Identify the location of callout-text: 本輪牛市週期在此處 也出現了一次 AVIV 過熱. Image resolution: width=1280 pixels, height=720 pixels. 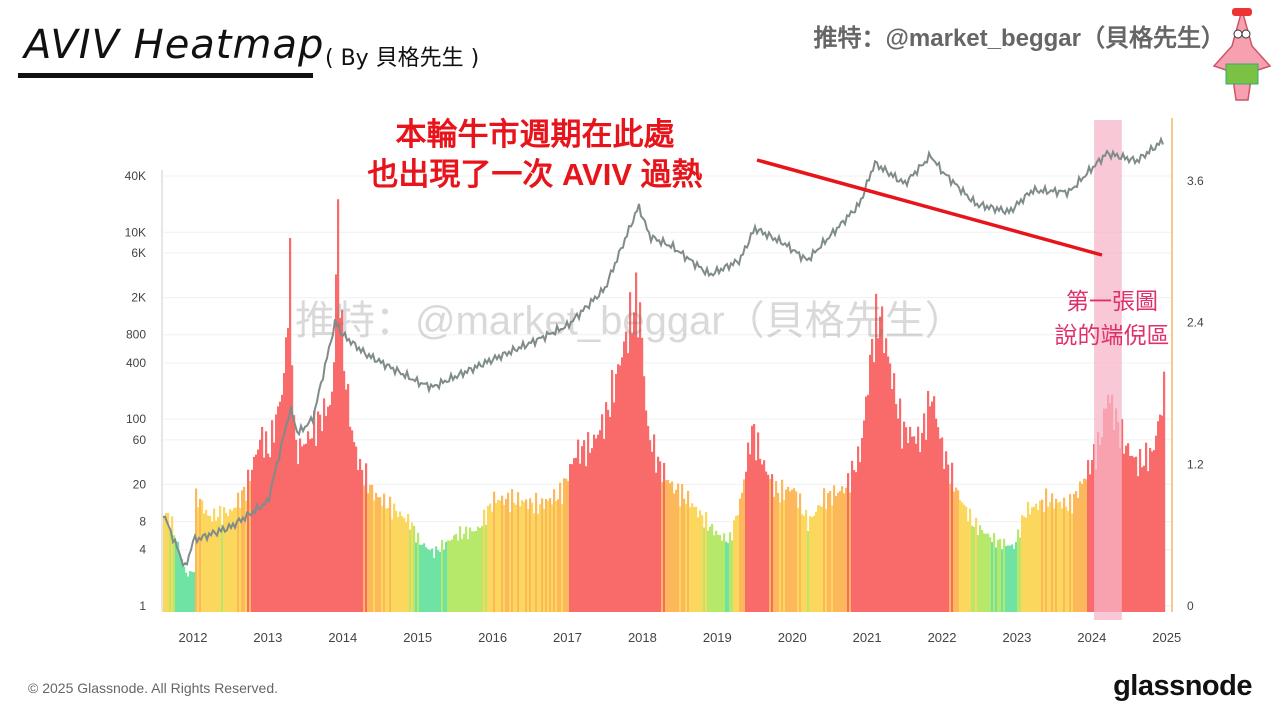
(535, 155).